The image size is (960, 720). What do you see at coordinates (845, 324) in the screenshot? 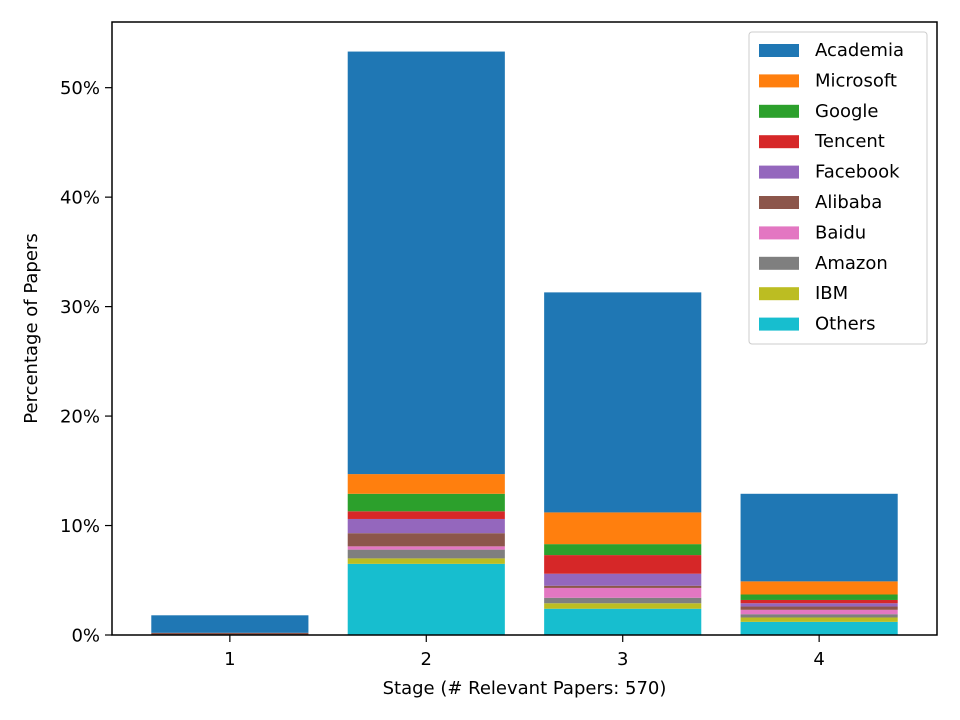
I see `legend-label-others: Others` at bounding box center [845, 324].